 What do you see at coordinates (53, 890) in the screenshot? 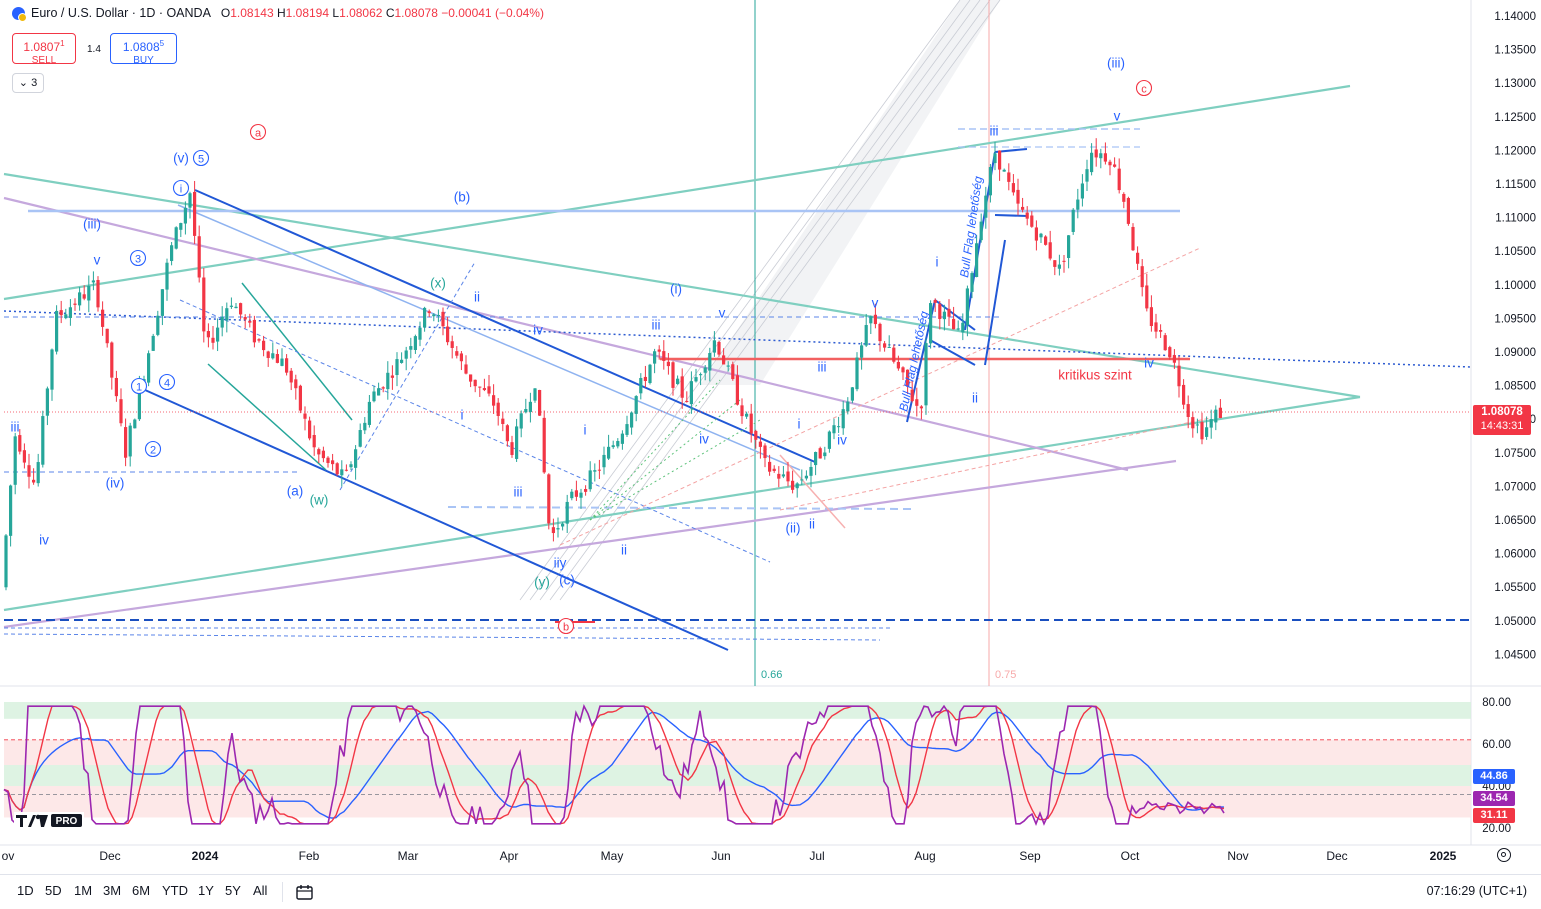
I see `range-5d-button: 5D` at bounding box center [53, 890].